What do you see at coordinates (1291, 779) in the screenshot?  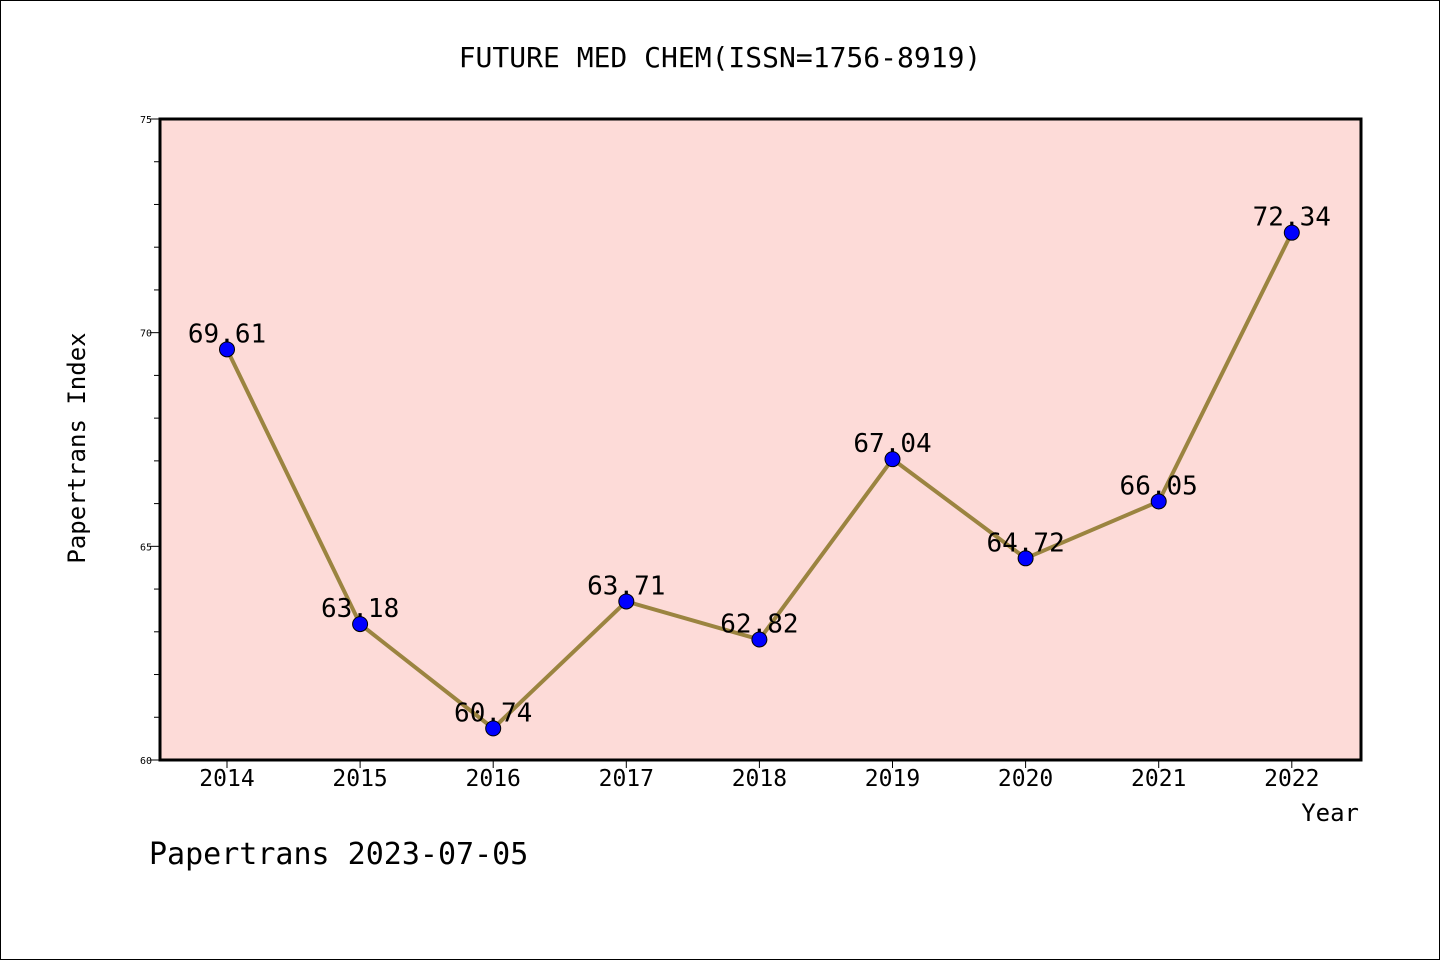 I see `x-tick-label: 2022` at bounding box center [1291, 779].